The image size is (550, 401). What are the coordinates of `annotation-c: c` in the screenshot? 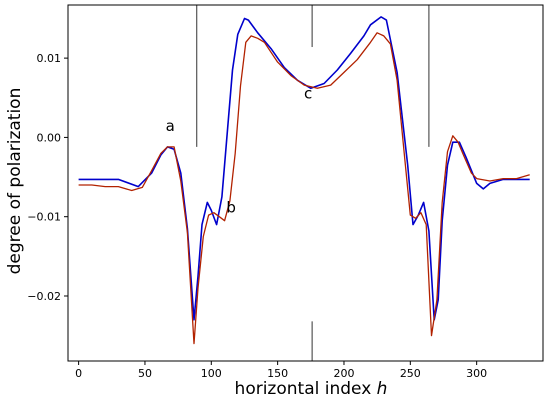 It's located at (308, 94).